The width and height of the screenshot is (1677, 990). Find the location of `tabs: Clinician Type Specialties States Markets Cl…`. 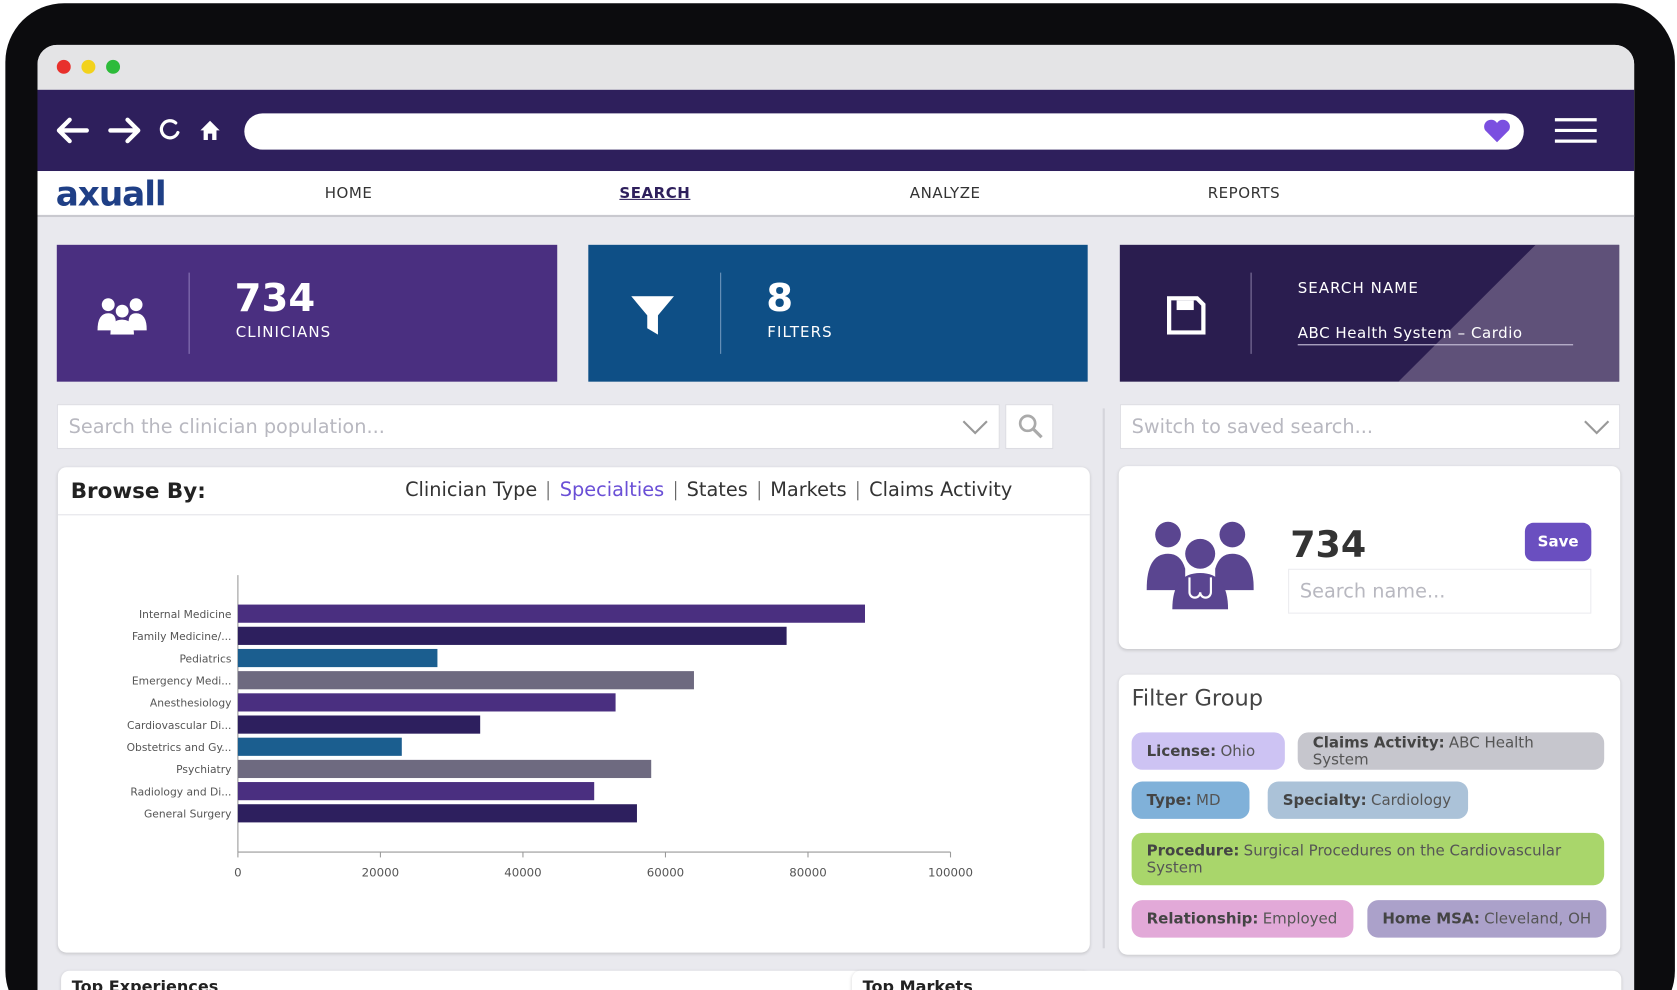

tabs: Clinician Type Specialties States Markets Cl… is located at coordinates (708, 490).